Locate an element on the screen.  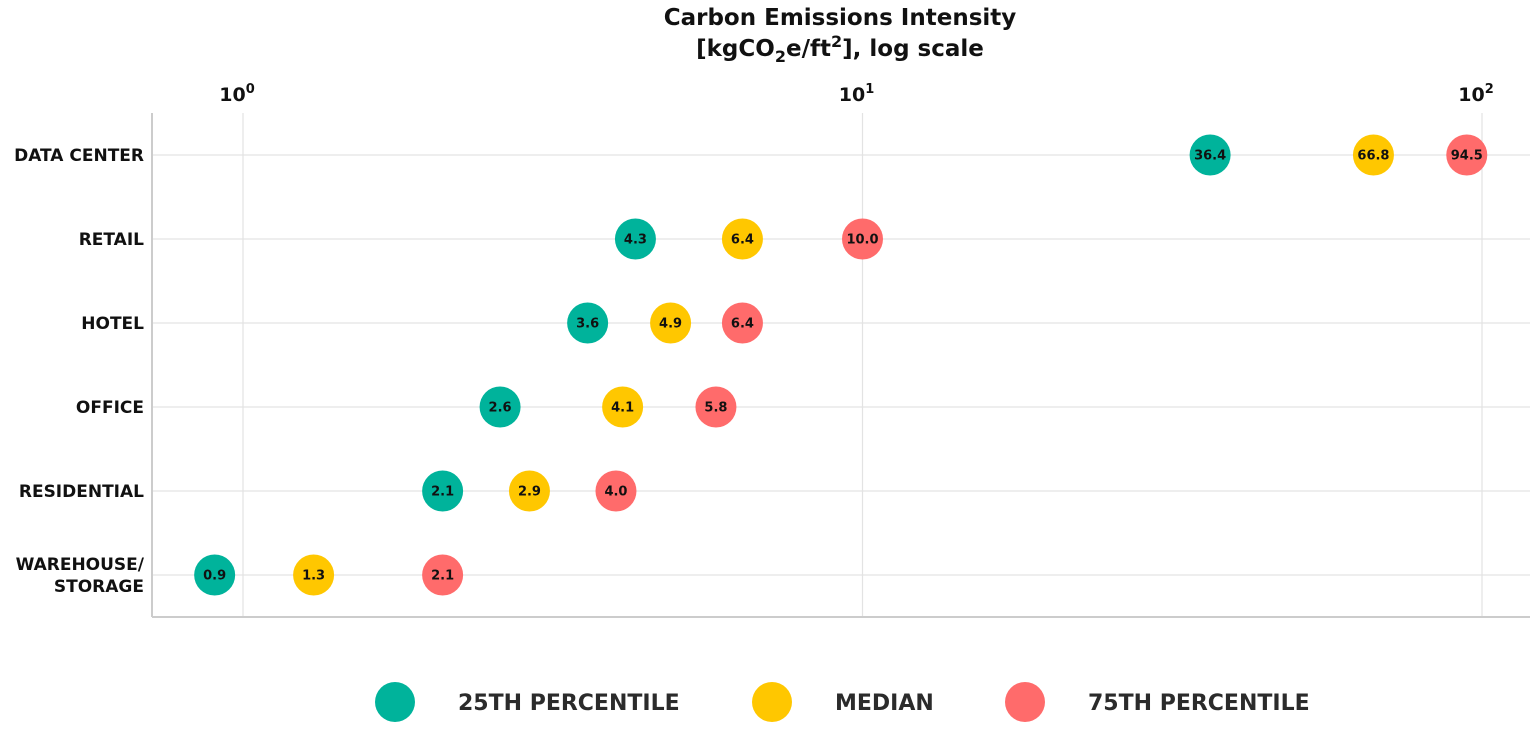
tick-exponent: 1 is located at coordinates (869, 89).